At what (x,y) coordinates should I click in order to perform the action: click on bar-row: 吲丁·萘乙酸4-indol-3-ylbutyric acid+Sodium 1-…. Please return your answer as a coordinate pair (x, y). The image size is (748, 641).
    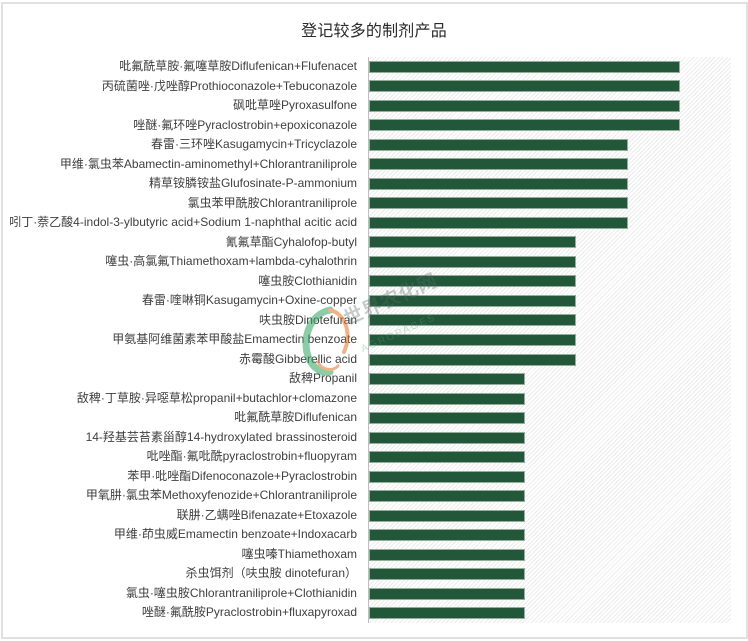
    Looking at the image, I should click on (374, 223).